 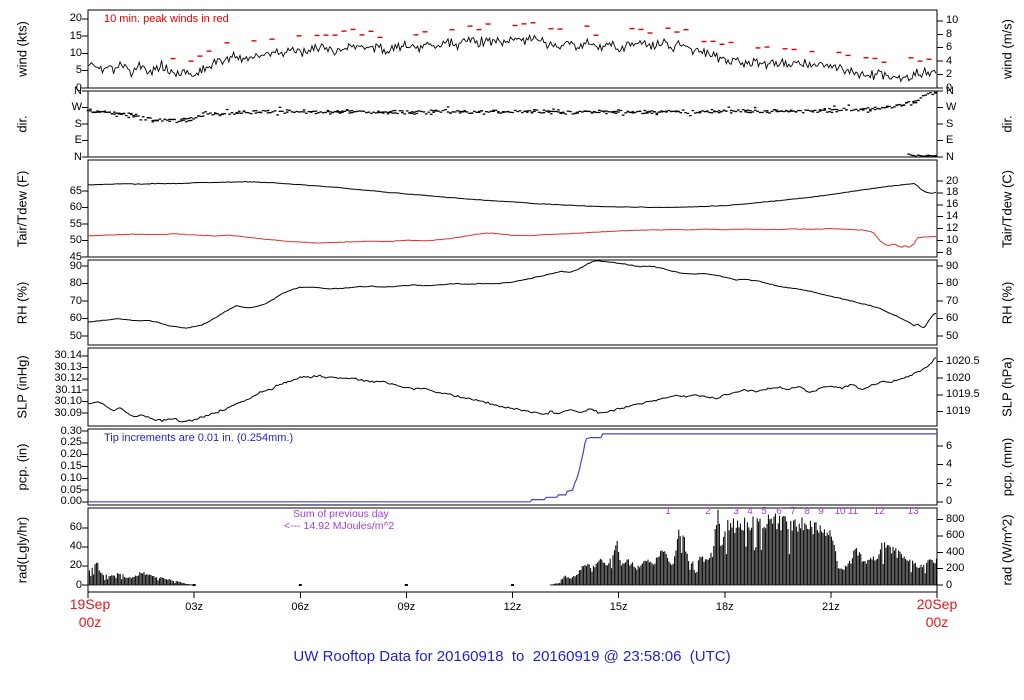 What do you see at coordinates (22, 302) in the screenshot?
I see `rh-left-axis-title: RH (%)` at bounding box center [22, 302].